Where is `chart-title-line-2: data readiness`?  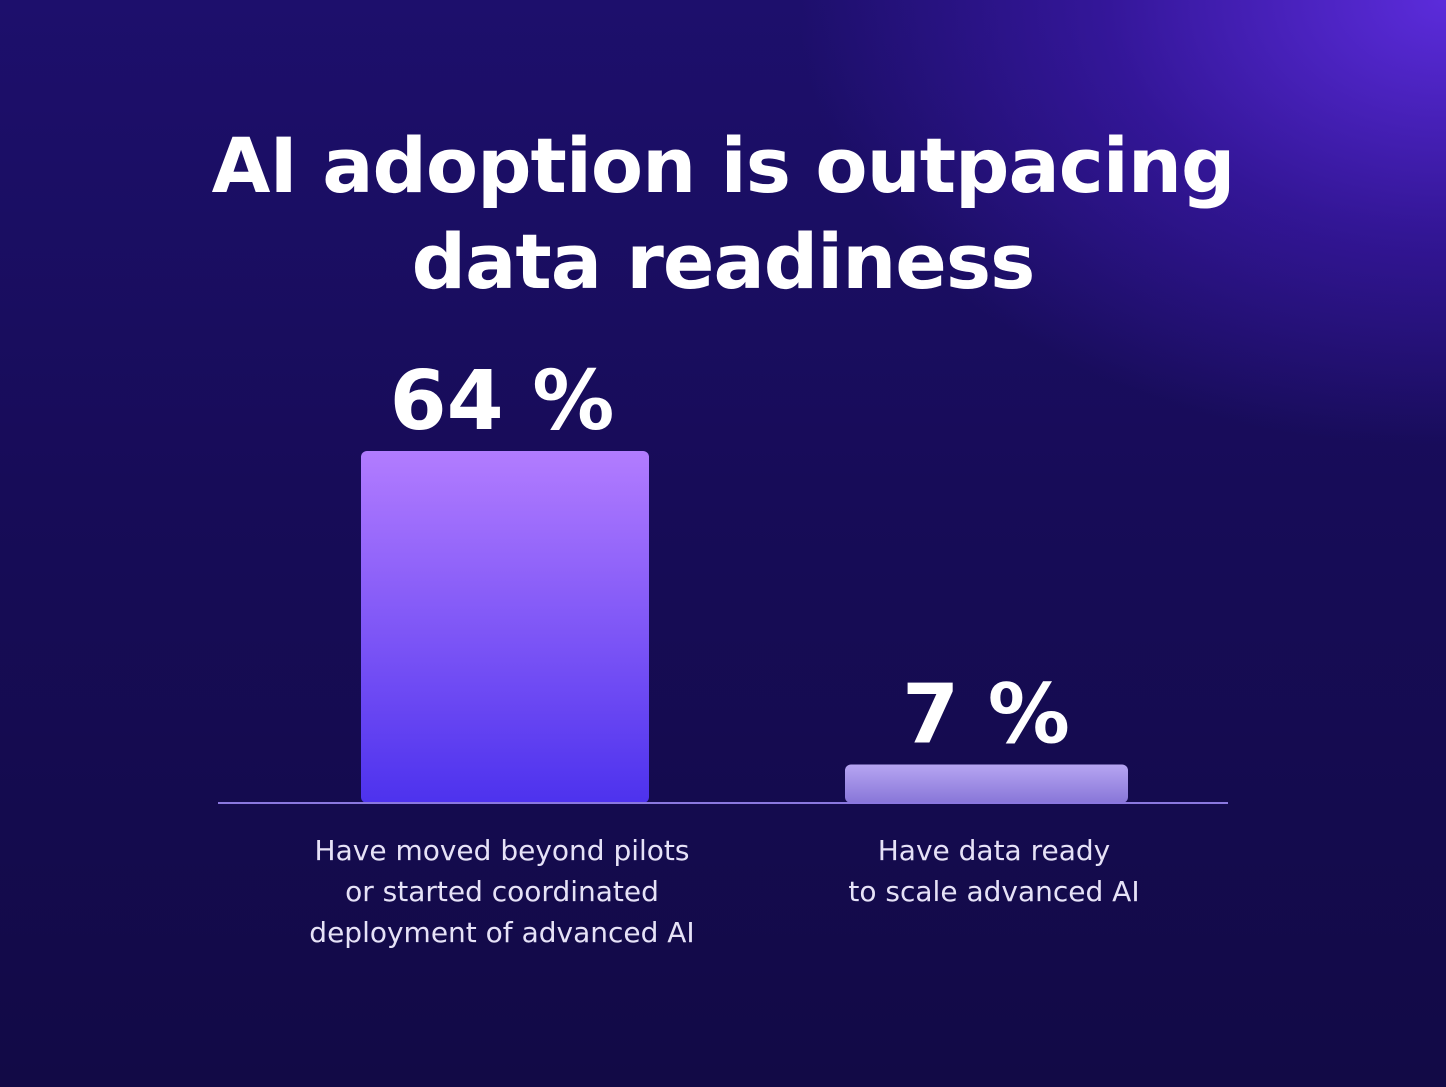 chart-title-line-2: data readiness is located at coordinates (723, 261).